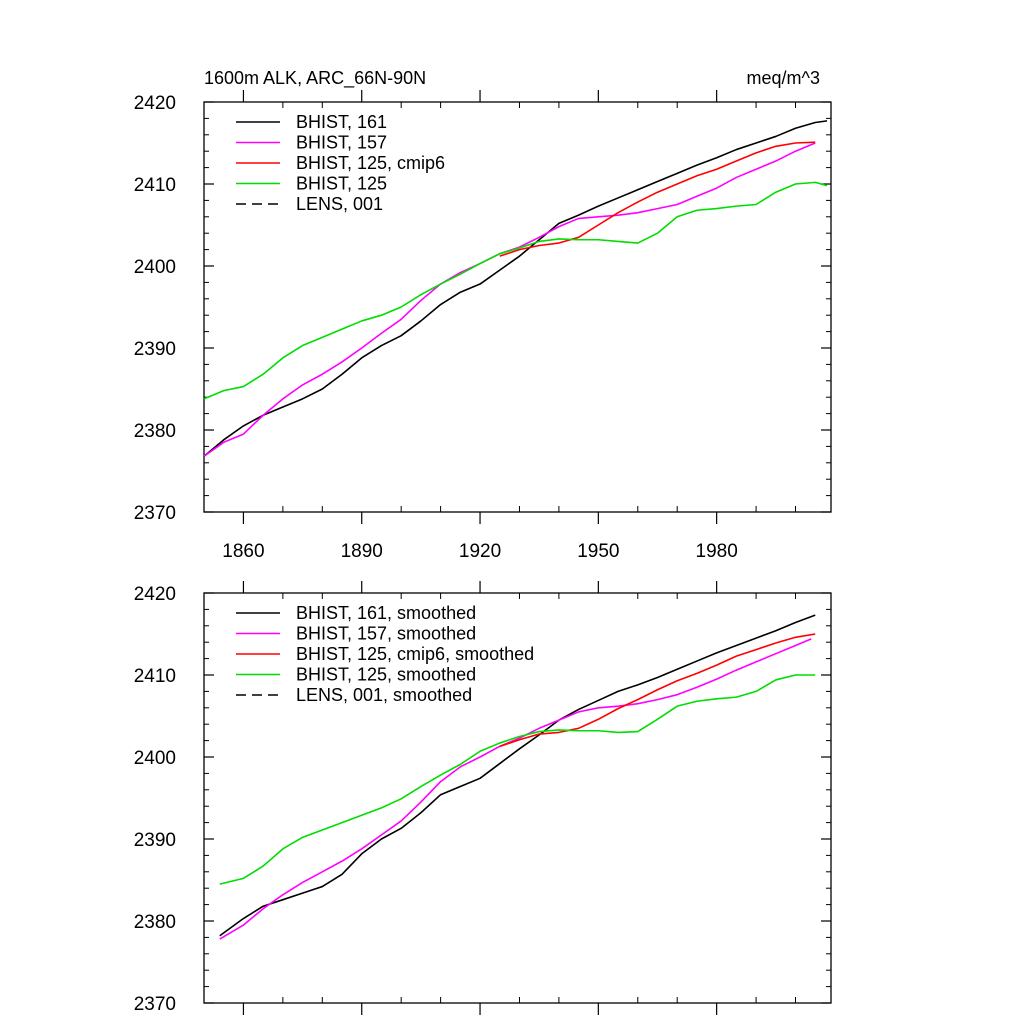 The image size is (1024, 1024). Describe the element at coordinates (341, 122) in the screenshot. I see `legend-label: BHIST, 161` at that location.